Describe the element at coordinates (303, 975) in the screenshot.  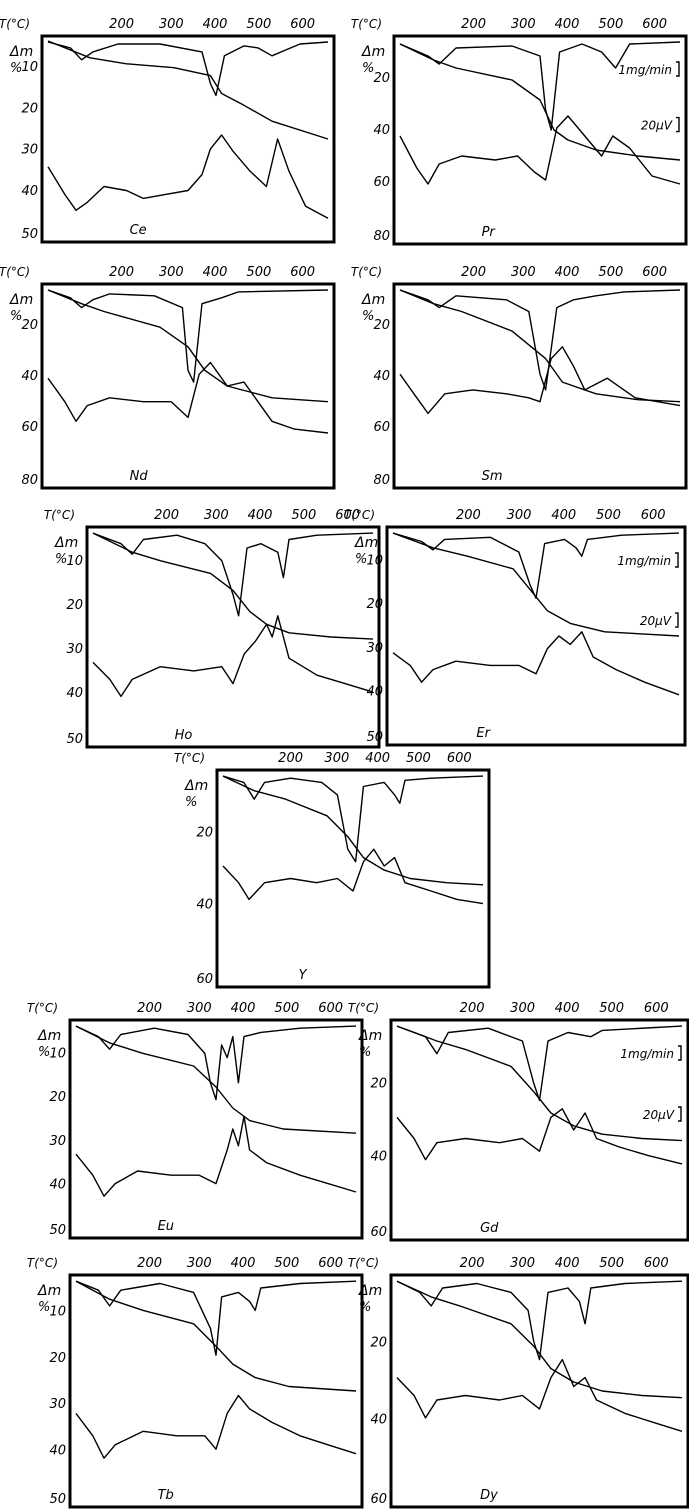
I see `sample-label: Y` at that location.